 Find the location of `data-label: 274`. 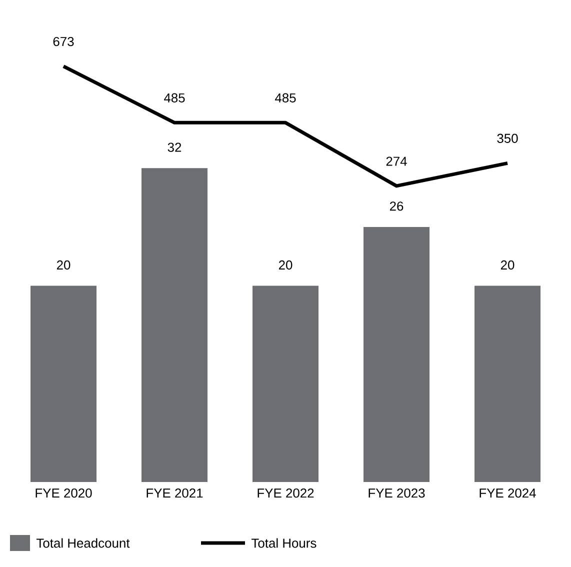

data-label: 274 is located at coordinates (396, 161).